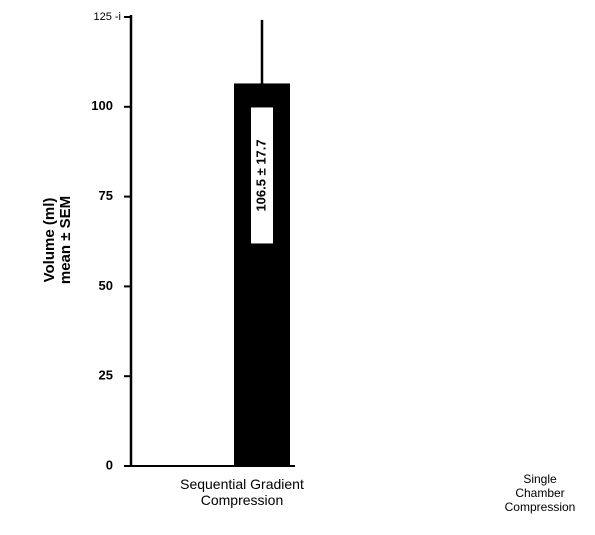  What do you see at coordinates (109, 464) in the screenshot?
I see `y-tick-label: 0` at bounding box center [109, 464].